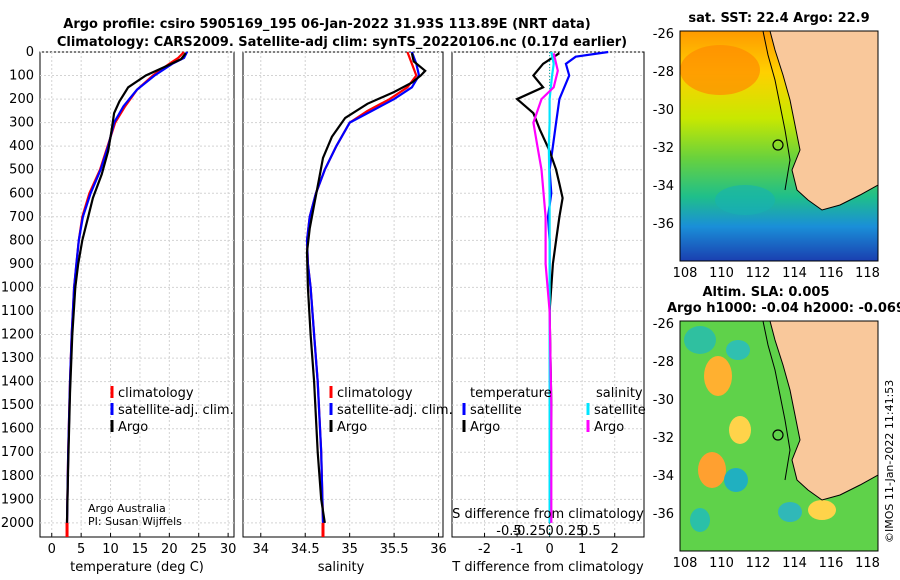 The height and width of the screenshot is (580, 900). What do you see at coordinates (685, 273) in the screenshot?
I see `map1-ticks-lon-108: 108` at bounding box center [685, 273].